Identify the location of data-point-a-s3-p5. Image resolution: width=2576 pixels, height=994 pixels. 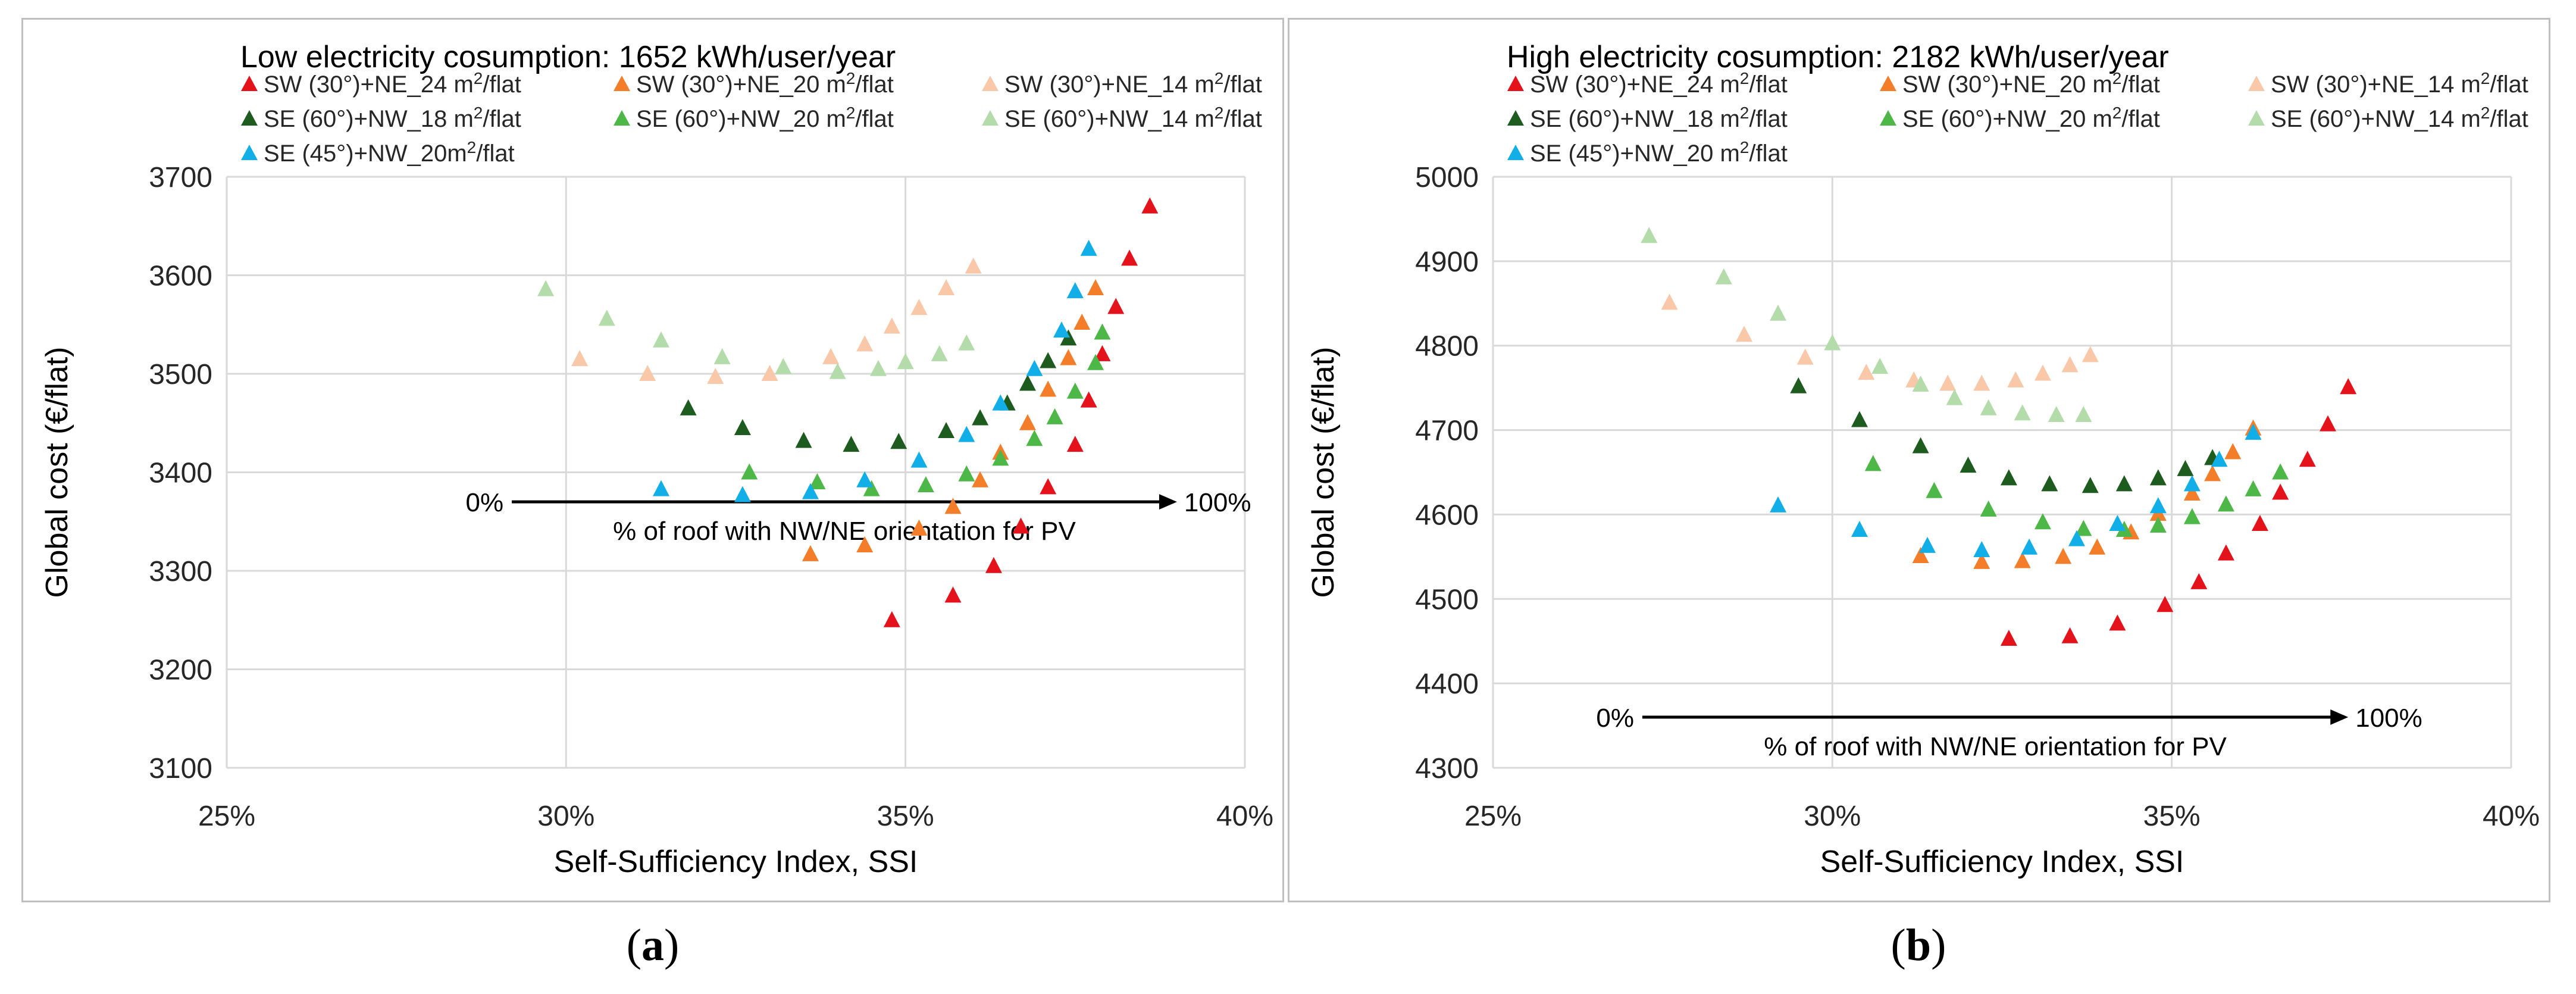
(946, 429).